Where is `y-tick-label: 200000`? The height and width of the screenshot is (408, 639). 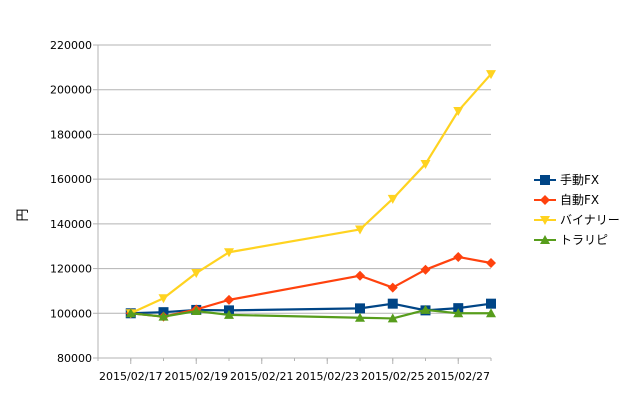
y-tick-label: 200000 is located at coordinates (71, 90).